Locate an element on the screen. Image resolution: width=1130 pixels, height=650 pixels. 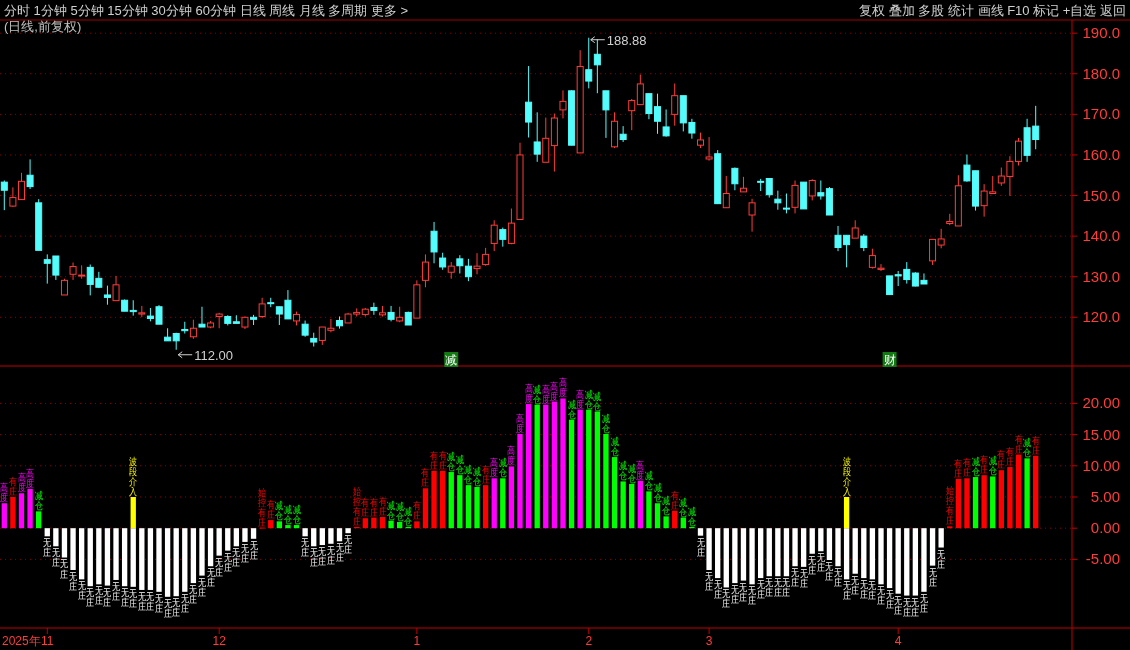
y-tick-label: 0.00 is located at coordinates (1105, 528).